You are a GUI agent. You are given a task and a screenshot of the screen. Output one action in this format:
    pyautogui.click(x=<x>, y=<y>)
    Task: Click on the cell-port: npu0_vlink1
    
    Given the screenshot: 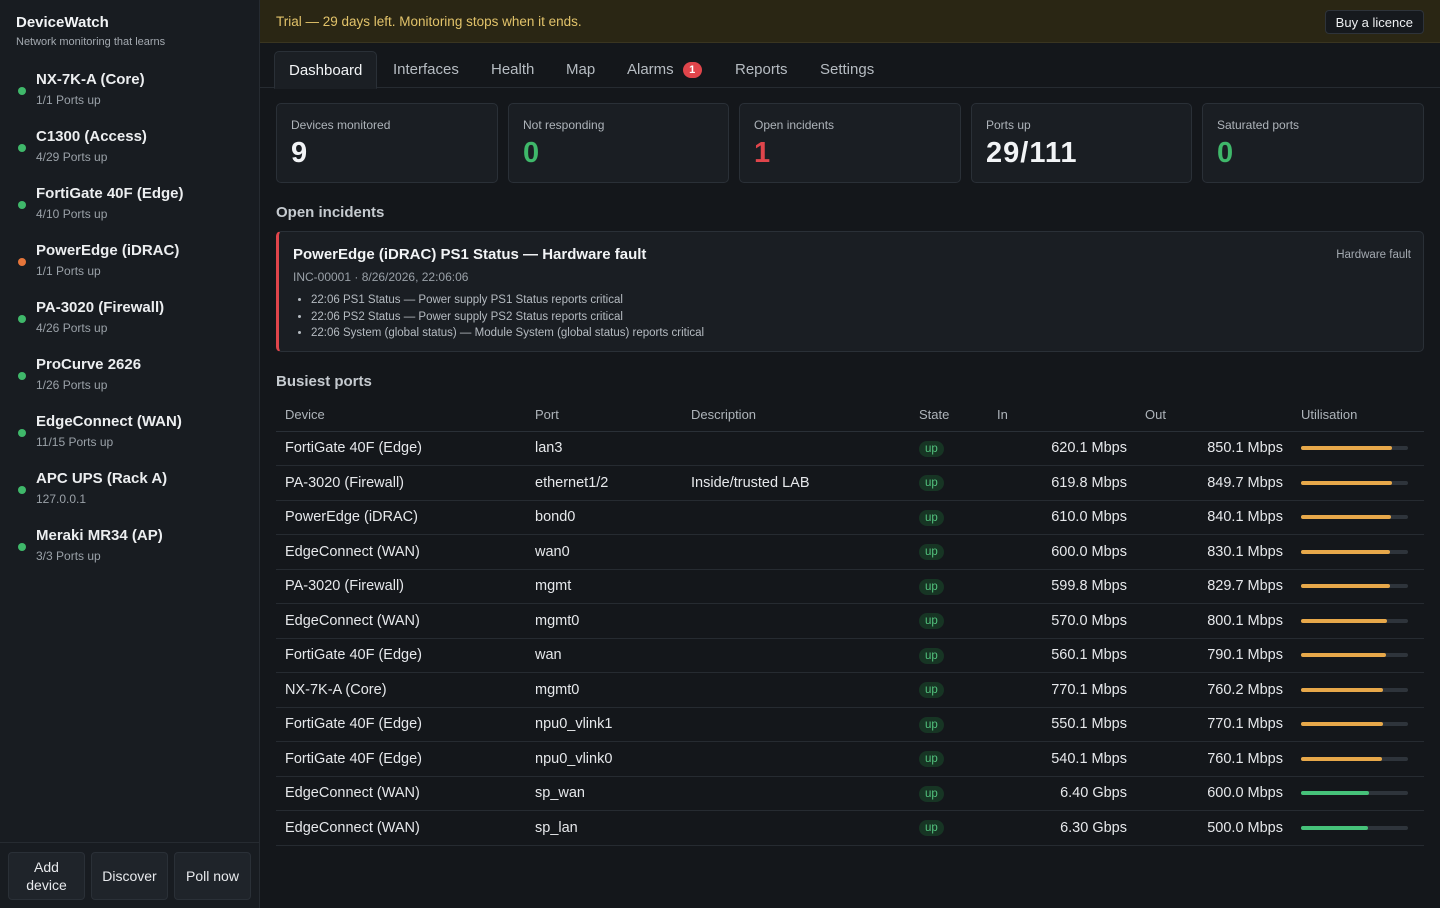 What is the action you would take?
    pyautogui.click(x=604, y=724)
    